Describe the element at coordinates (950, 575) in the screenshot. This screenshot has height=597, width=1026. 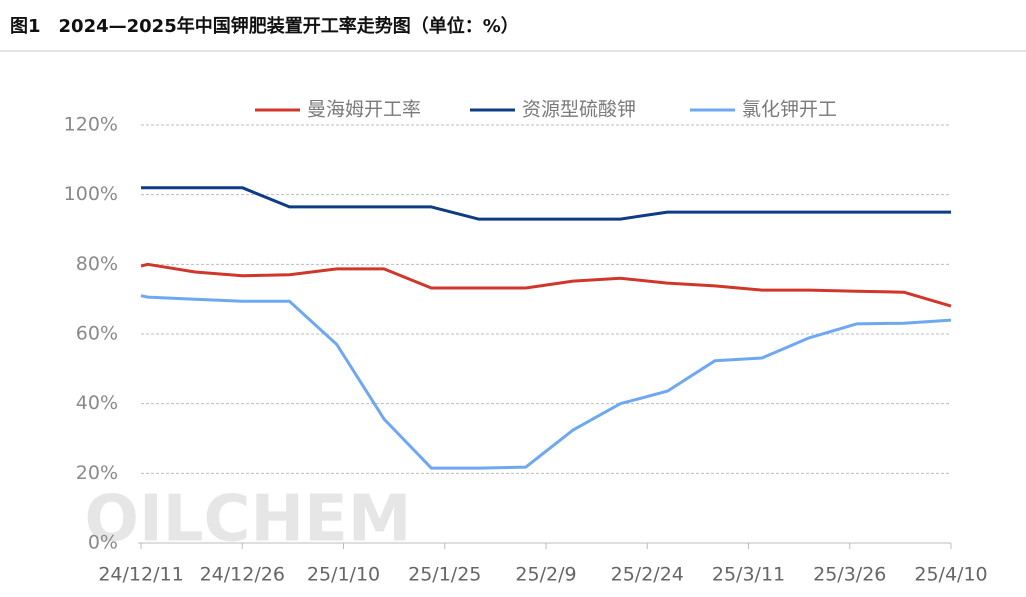
I see `x-tick-label: 25/4/10` at that location.